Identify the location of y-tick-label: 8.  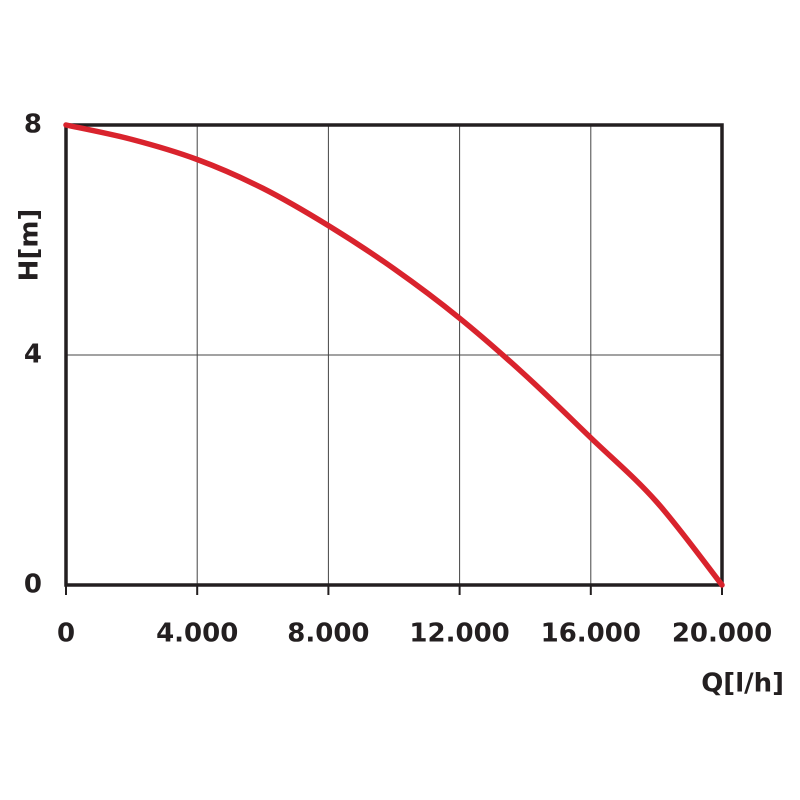
(33, 125).